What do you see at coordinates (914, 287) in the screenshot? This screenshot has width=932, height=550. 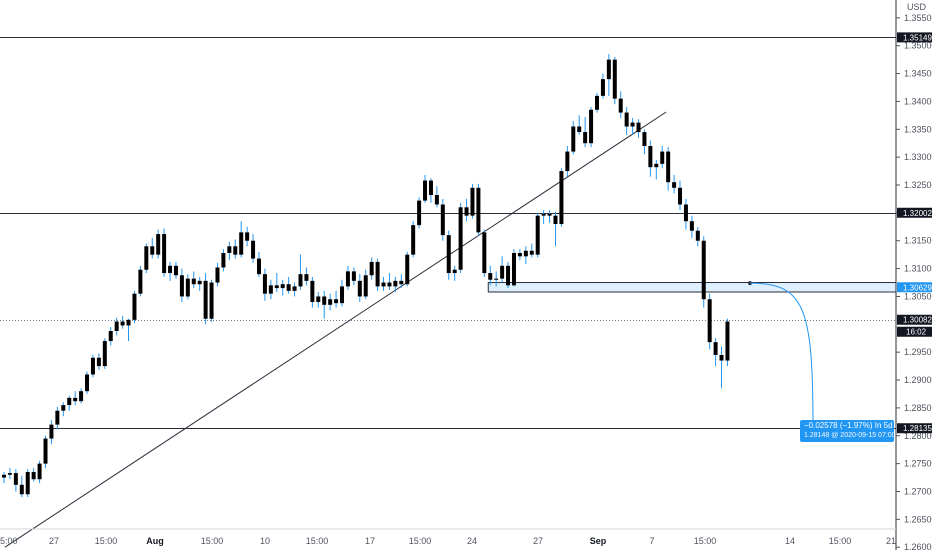 I see `zone-tag` at bounding box center [914, 287].